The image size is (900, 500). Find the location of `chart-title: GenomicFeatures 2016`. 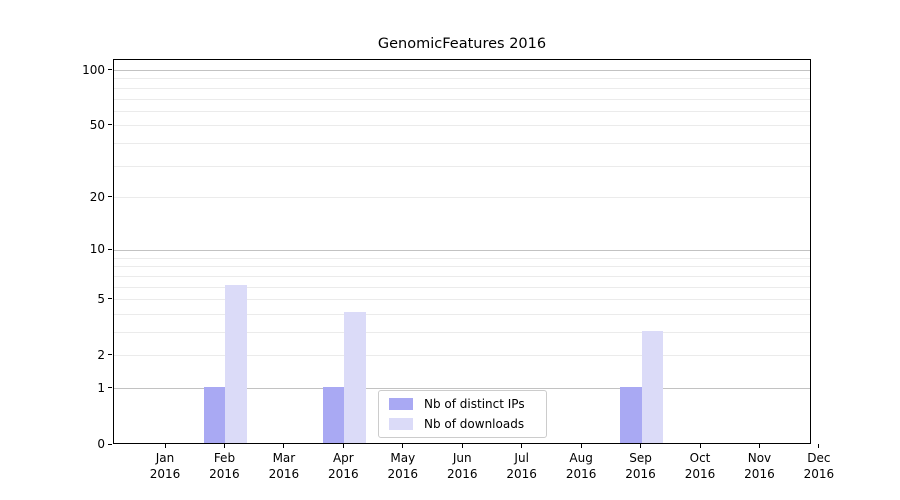

chart-title: GenomicFeatures 2016 is located at coordinates (462, 44).